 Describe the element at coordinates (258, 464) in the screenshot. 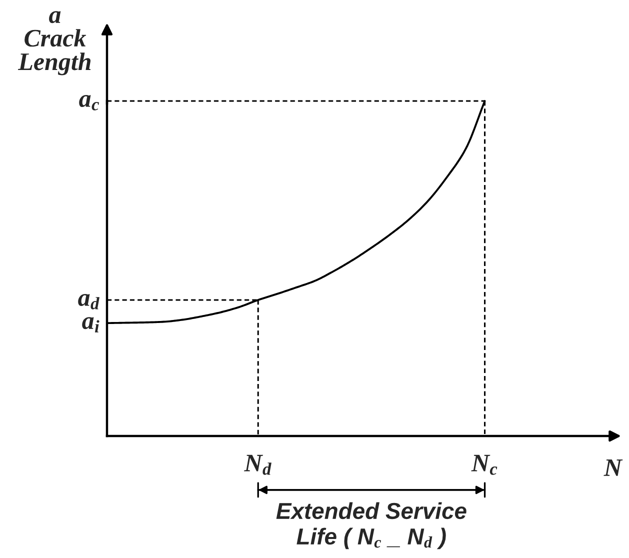

I see `x-tick-label: N$_{d}$` at that location.